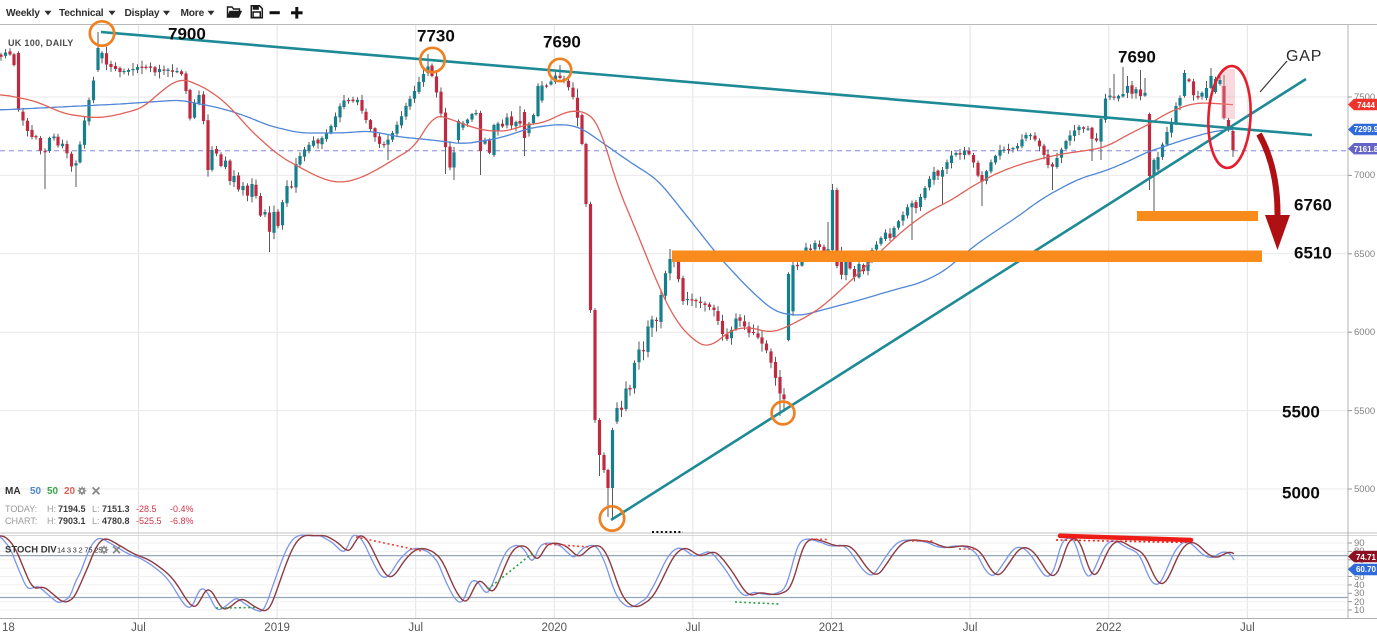  Describe the element at coordinates (1359, 543) in the screenshot. I see `svg-text: 90` at that location.